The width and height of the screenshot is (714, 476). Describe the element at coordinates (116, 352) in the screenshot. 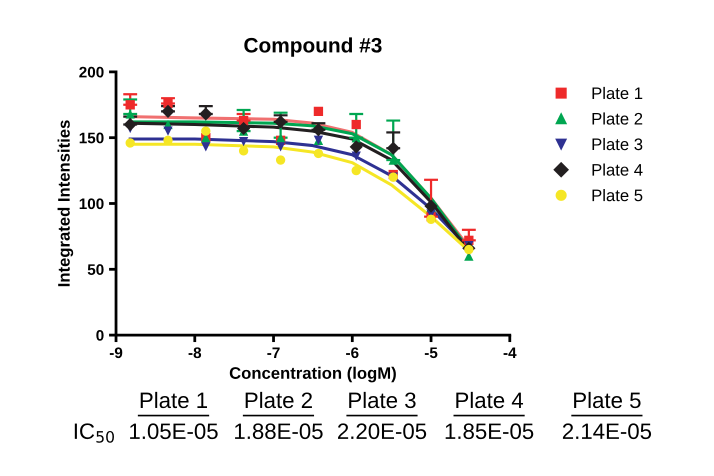

I see `x-tick-label: -9` at that location.